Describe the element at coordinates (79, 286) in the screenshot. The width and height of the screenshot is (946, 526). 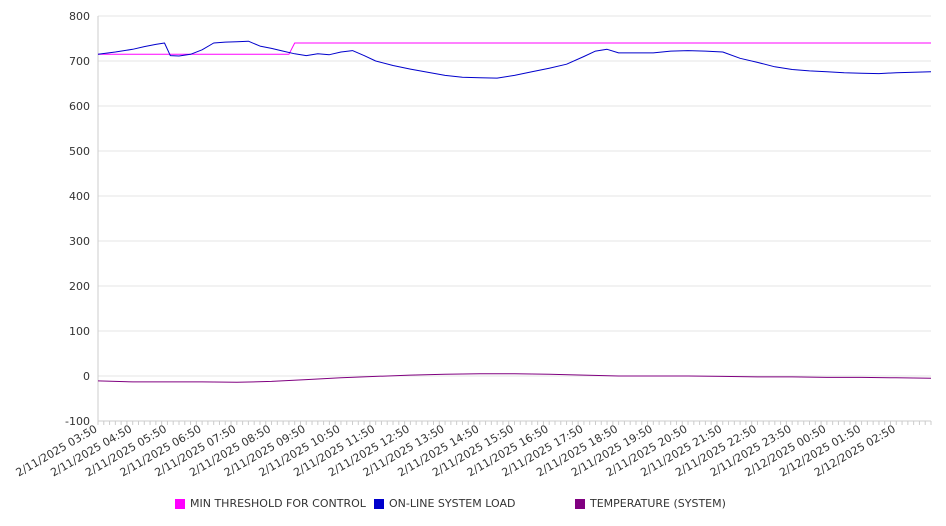
I see `y-tick-label: 200` at that location.